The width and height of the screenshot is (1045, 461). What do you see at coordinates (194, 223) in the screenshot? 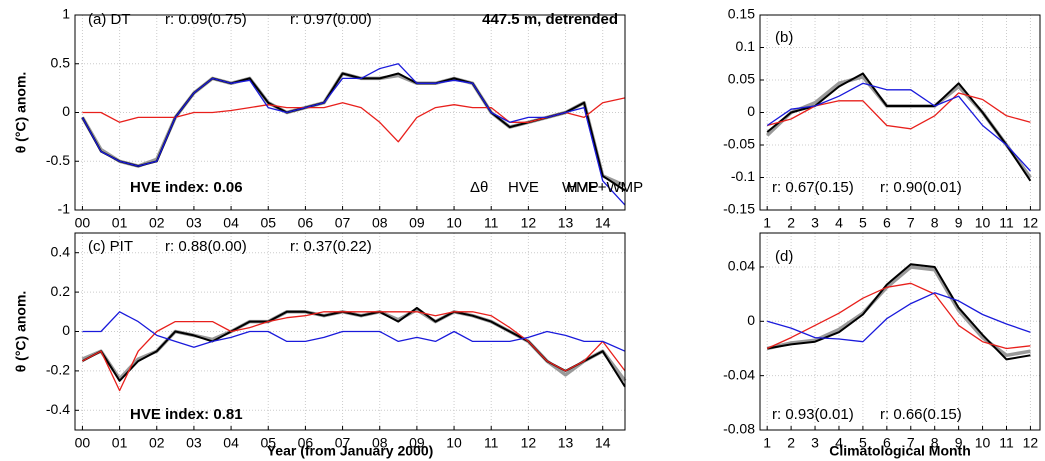
I see `x-tick-label: 03` at bounding box center [194, 223].